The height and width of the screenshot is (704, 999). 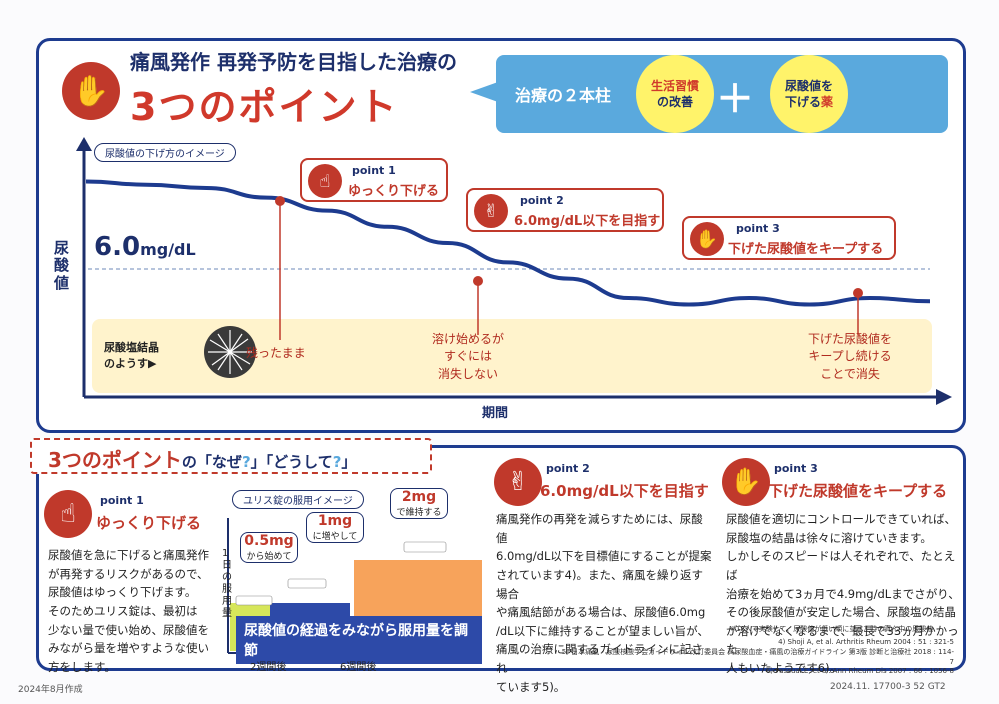 What do you see at coordinates (268, 667) in the screenshot?
I see `dose-x-label-1: 2週間後` at bounding box center [268, 667].